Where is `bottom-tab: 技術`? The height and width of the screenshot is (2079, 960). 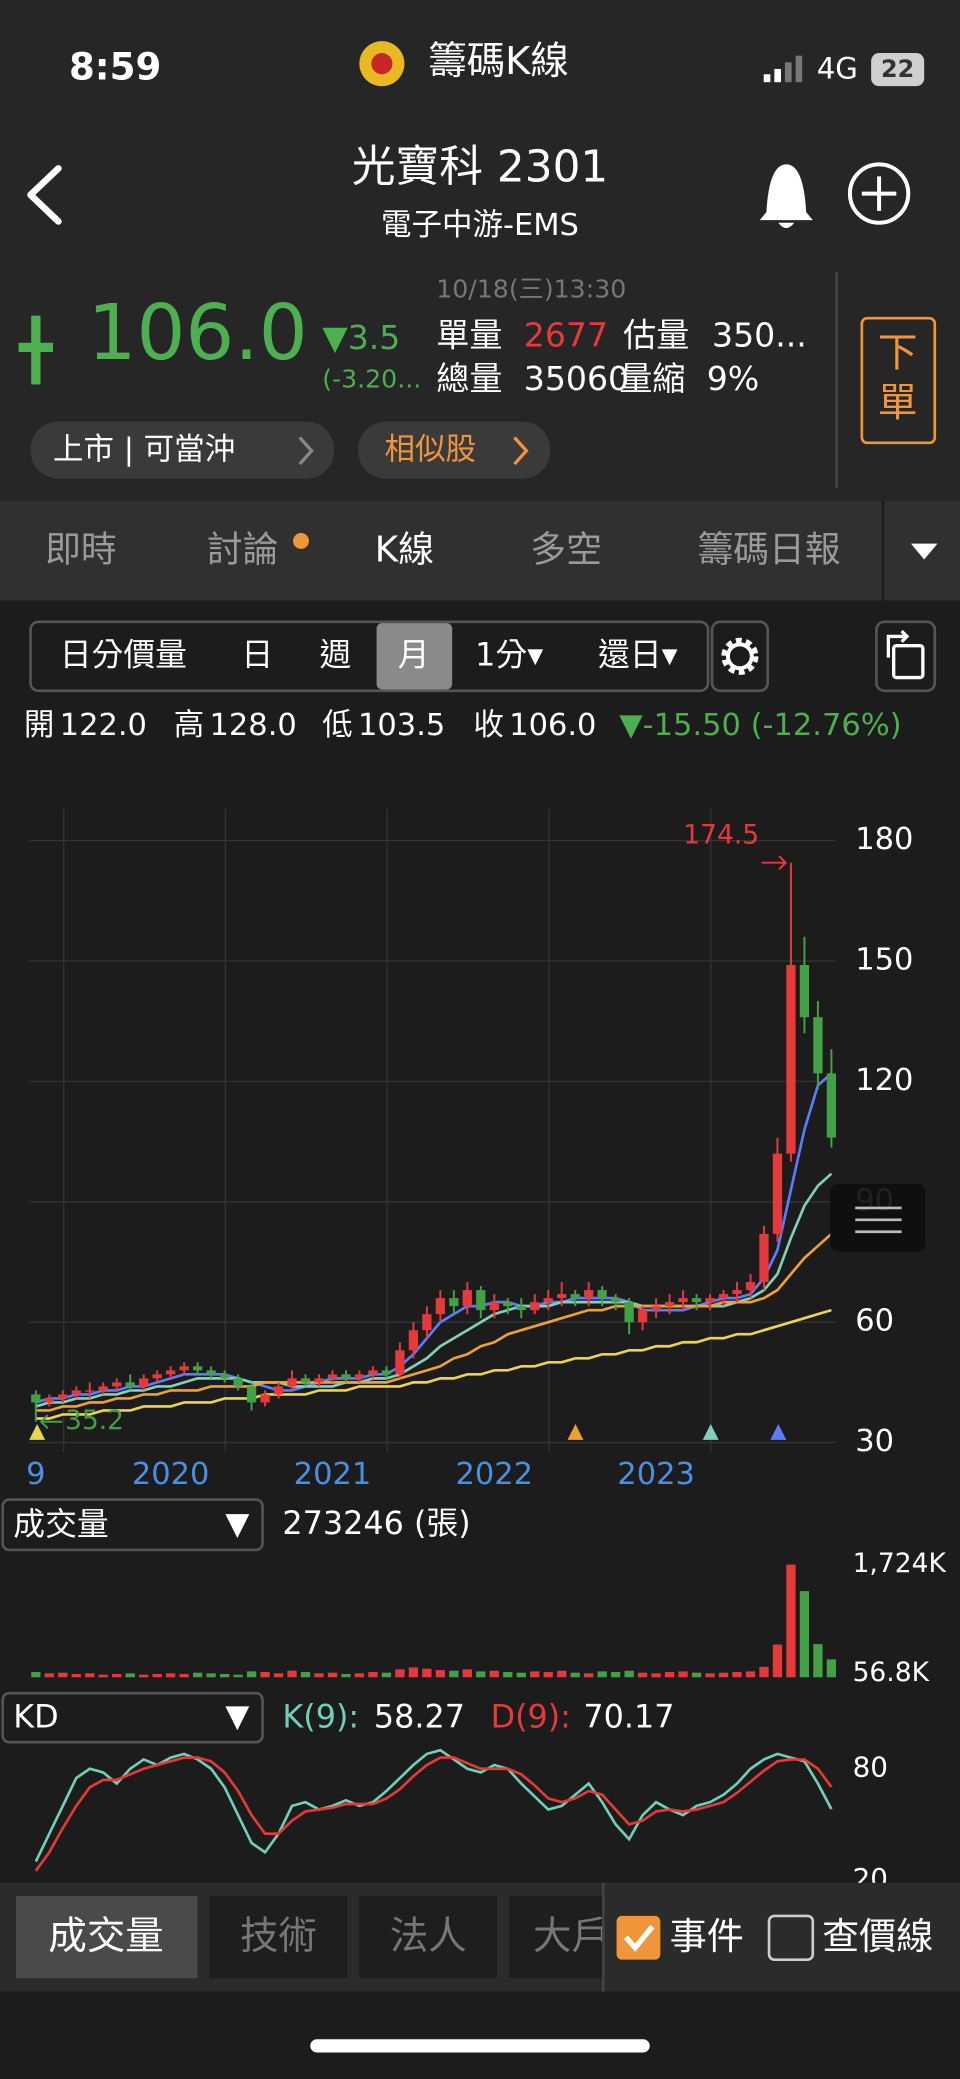
bottom-tab: 技術 is located at coordinates (278, 1936).